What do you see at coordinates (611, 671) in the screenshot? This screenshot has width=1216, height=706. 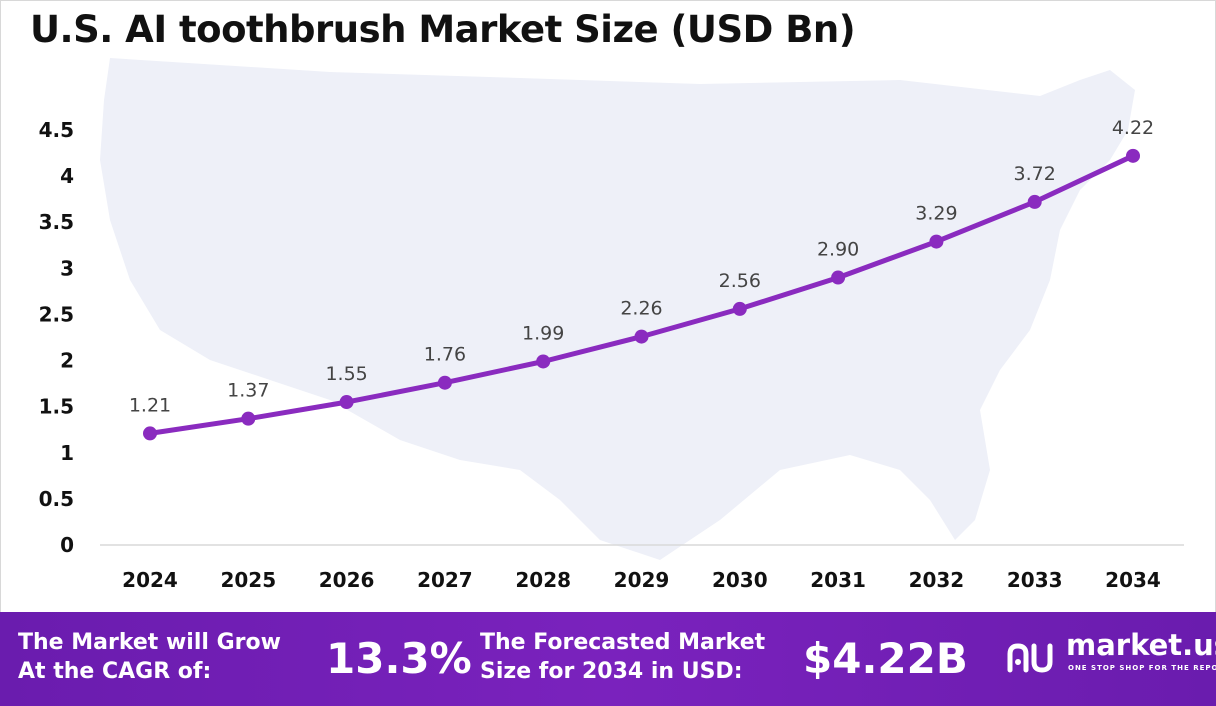 I see `forecast-caption-line2: Size for 2034 in USD:` at bounding box center [611, 671].